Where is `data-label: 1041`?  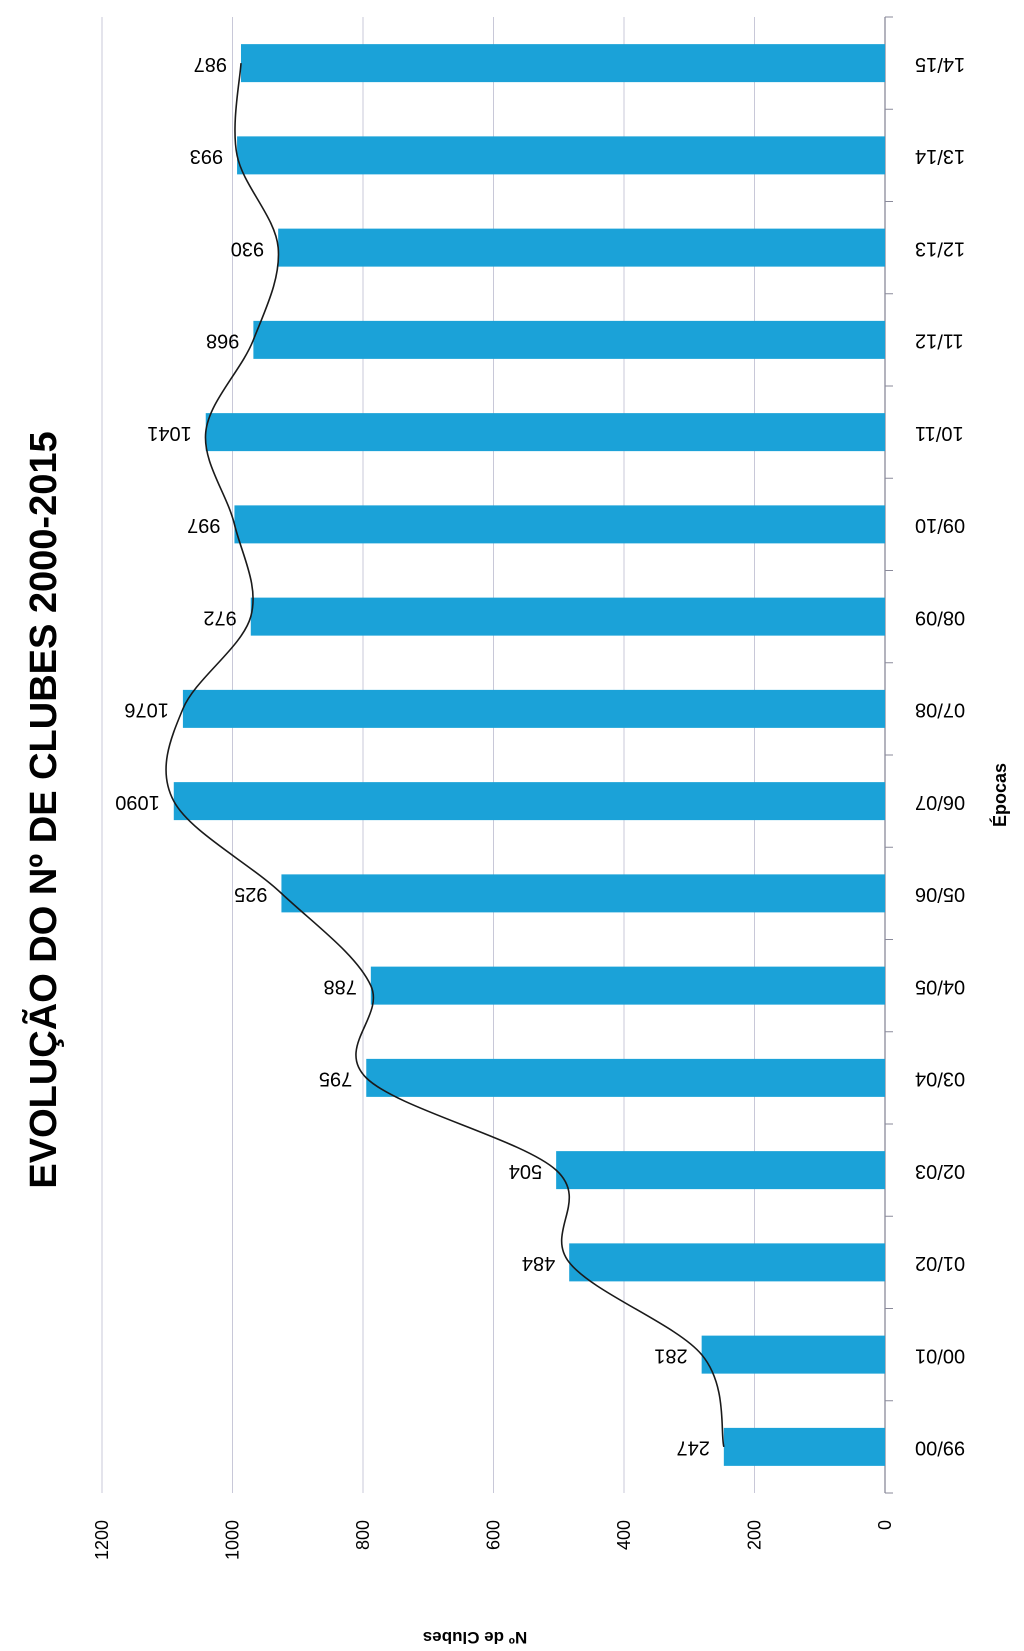
data-label: 1041 is located at coordinates (169, 433).